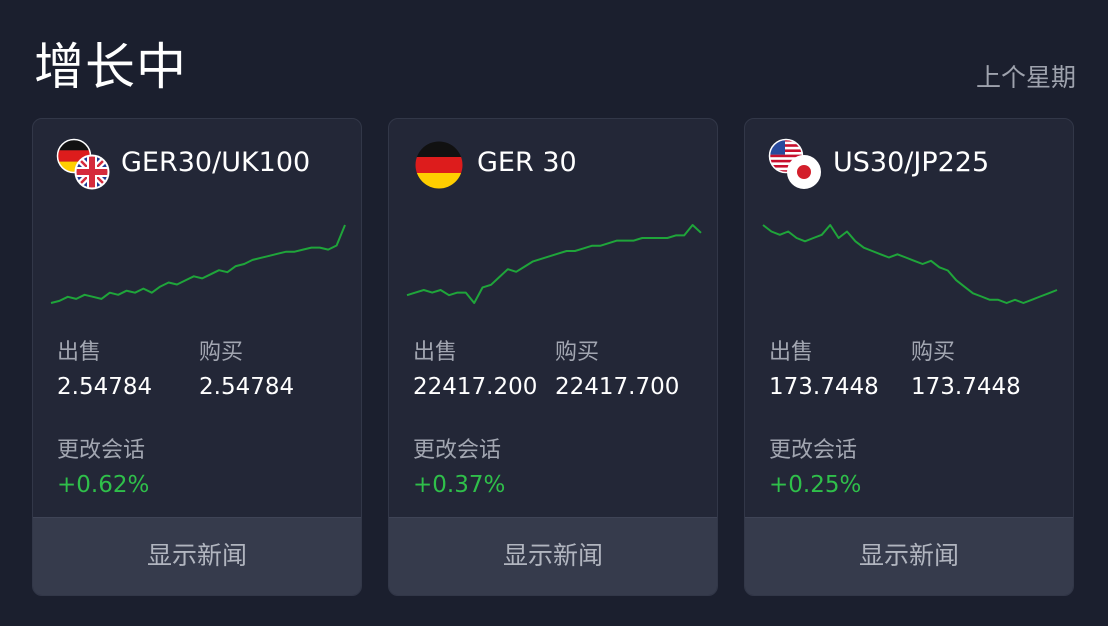 The width and height of the screenshot is (1108, 626). Describe the element at coordinates (475, 387) in the screenshot. I see `sell-price: 22417.200` at that location.